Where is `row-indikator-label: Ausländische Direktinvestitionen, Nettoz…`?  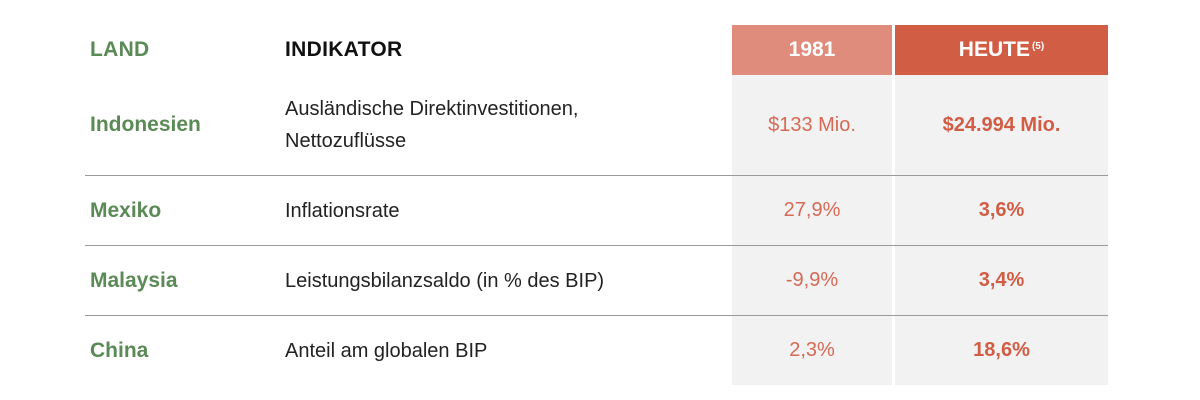 row-indikator-label: Ausländische Direktinvestitionen, Nettoz… is located at coordinates (432, 125).